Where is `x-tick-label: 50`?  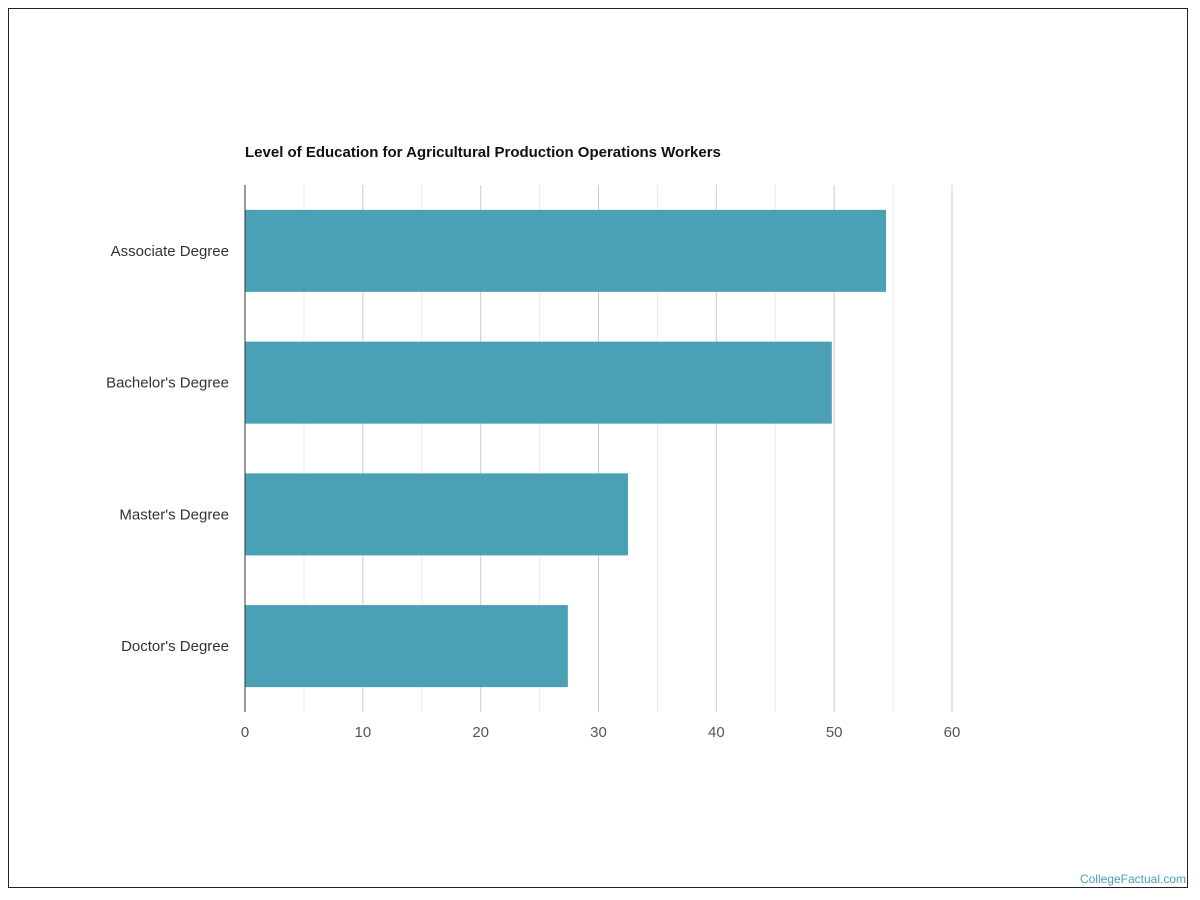 x-tick-label: 50 is located at coordinates (834, 732).